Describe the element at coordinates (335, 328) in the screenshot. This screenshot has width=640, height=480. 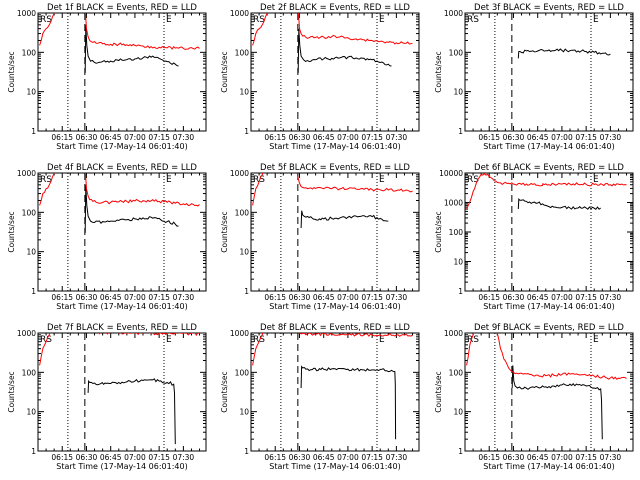
I see `panel-title: Det 8f BLACK = Events, RED = LLD` at that location.